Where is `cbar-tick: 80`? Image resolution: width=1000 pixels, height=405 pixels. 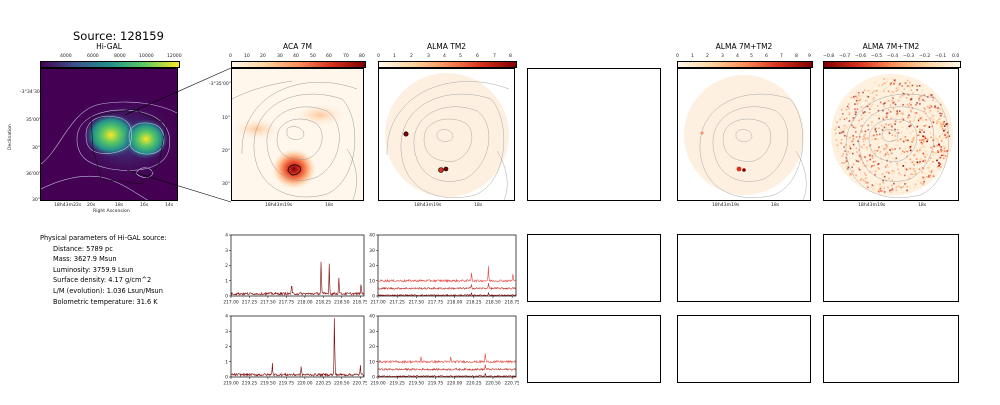 cbar-tick: 80 is located at coordinates (362, 56).